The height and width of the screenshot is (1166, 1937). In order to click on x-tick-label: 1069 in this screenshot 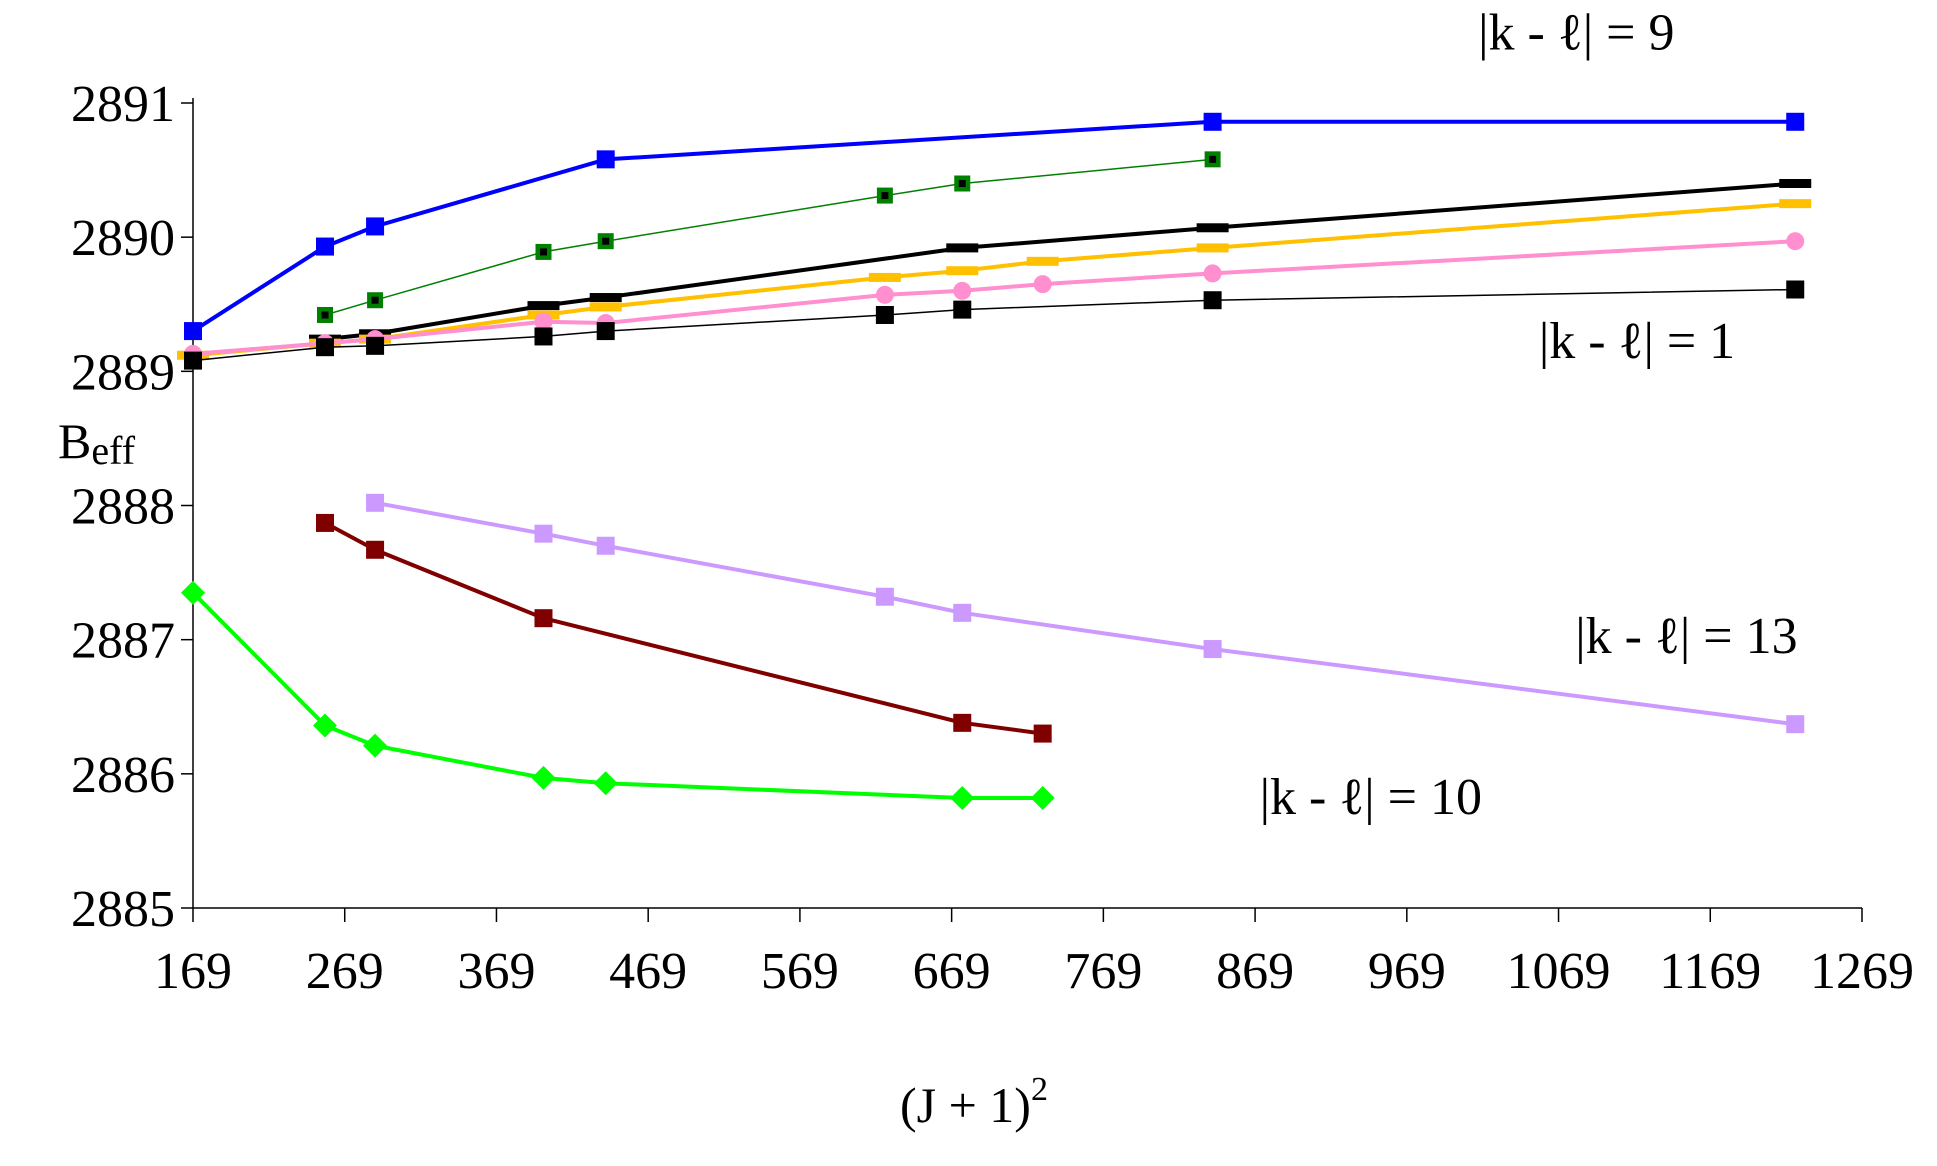, I will do `click(1559, 971)`.